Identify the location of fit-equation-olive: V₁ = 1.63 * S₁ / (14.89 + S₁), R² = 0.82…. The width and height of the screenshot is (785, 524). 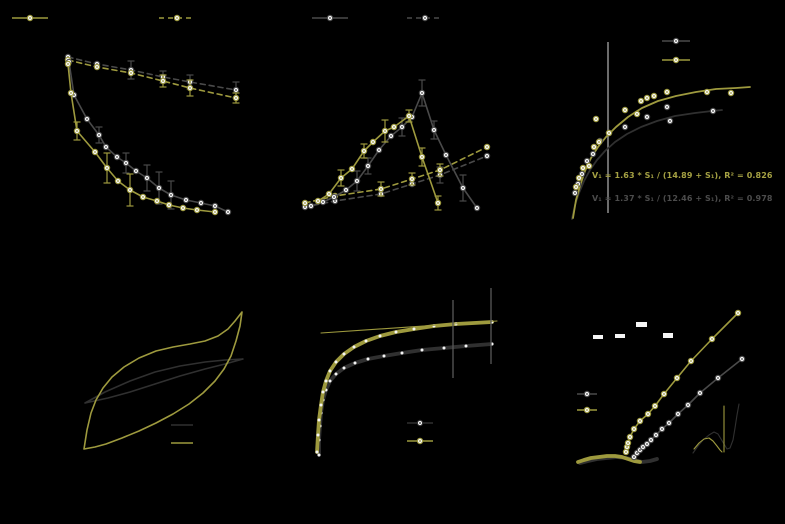
(682, 175).